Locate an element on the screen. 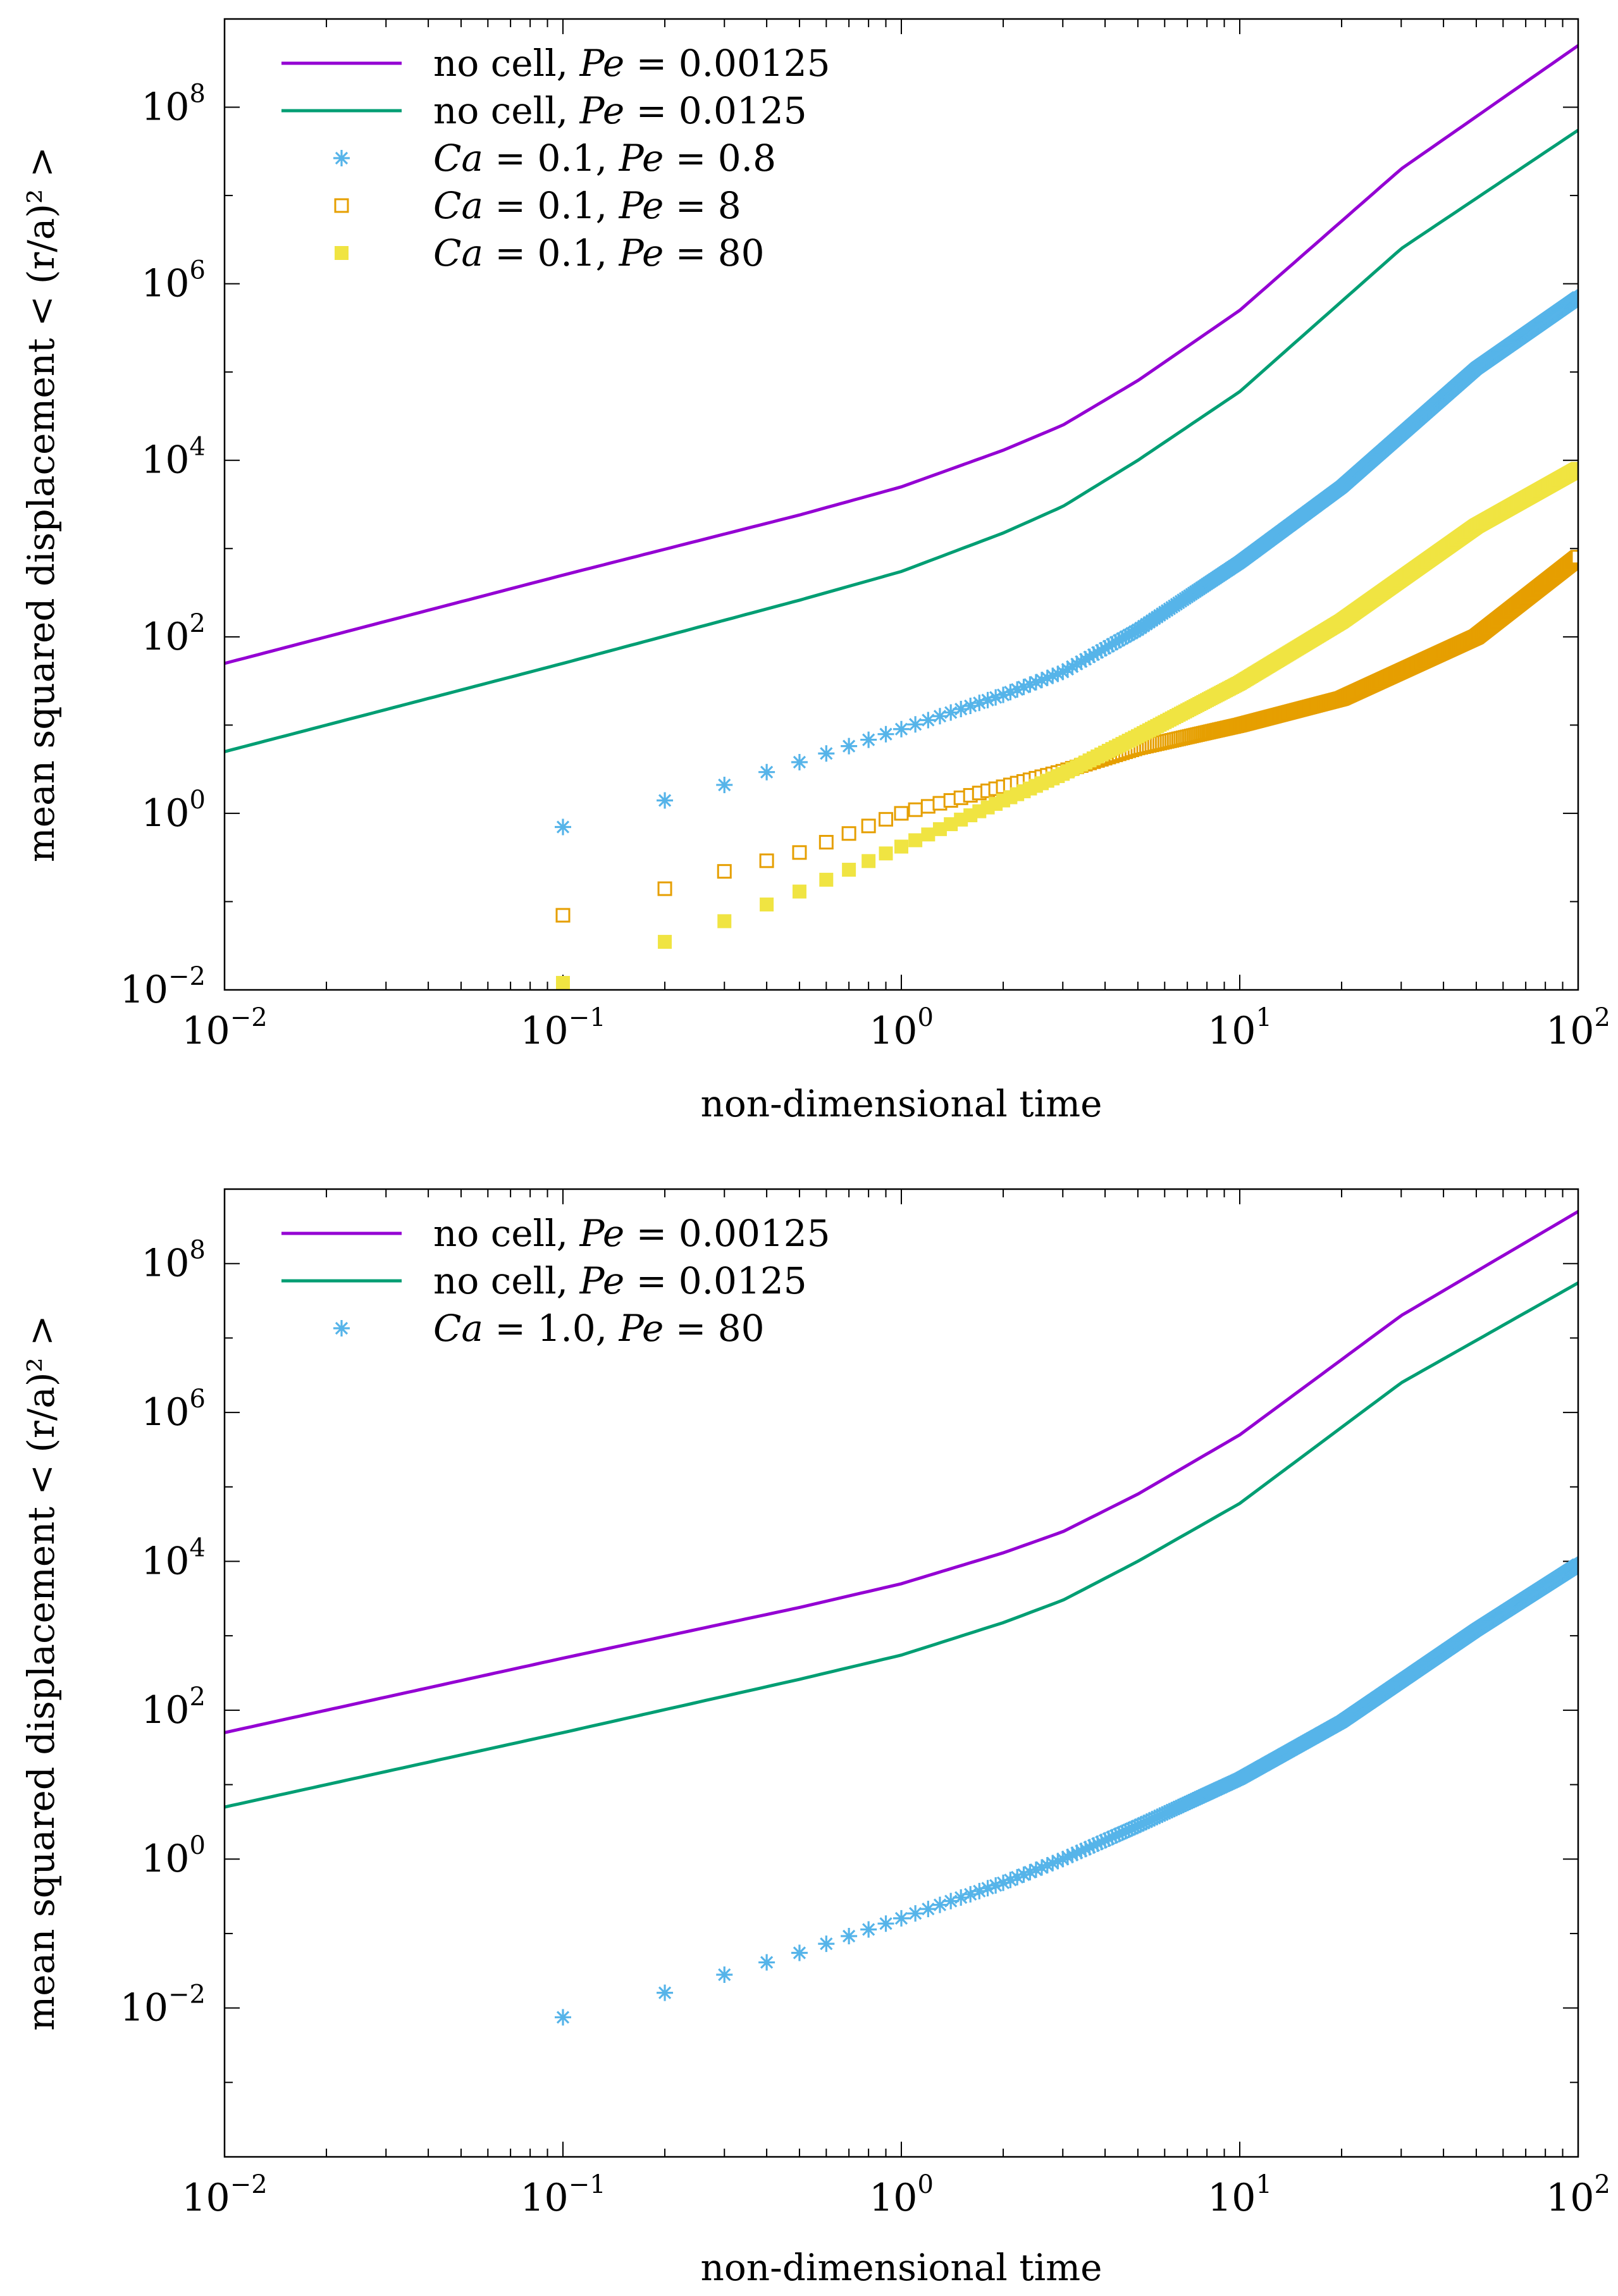 This screenshot has height=2296, width=1618. legend-item: Ca = 0.1, Pe = 0.8 is located at coordinates (554, 158).